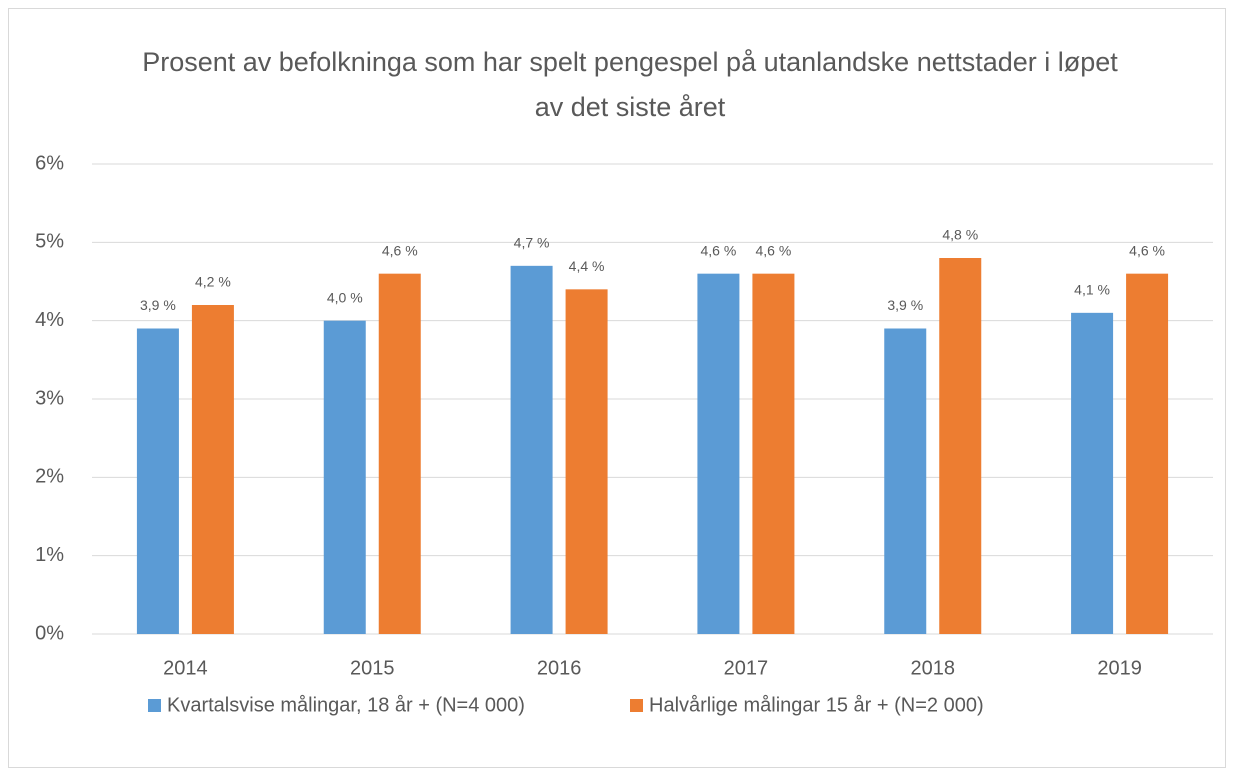  What do you see at coordinates (960, 235) in the screenshot?
I see `data-label: 4,8 %` at bounding box center [960, 235].